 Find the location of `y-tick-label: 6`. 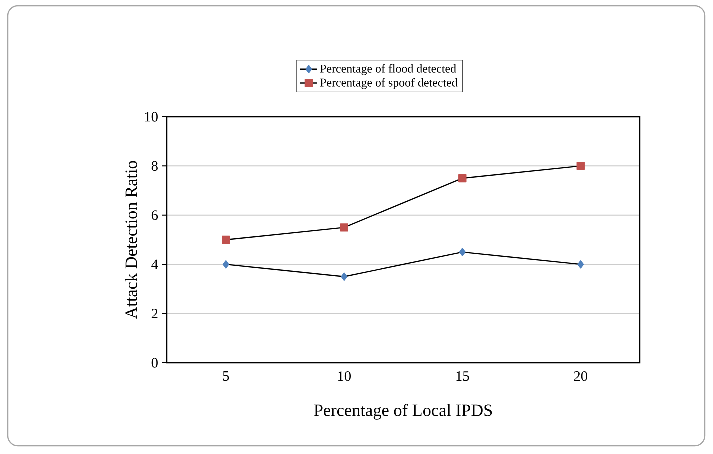

y-tick-label: 6 is located at coordinates (155, 215).